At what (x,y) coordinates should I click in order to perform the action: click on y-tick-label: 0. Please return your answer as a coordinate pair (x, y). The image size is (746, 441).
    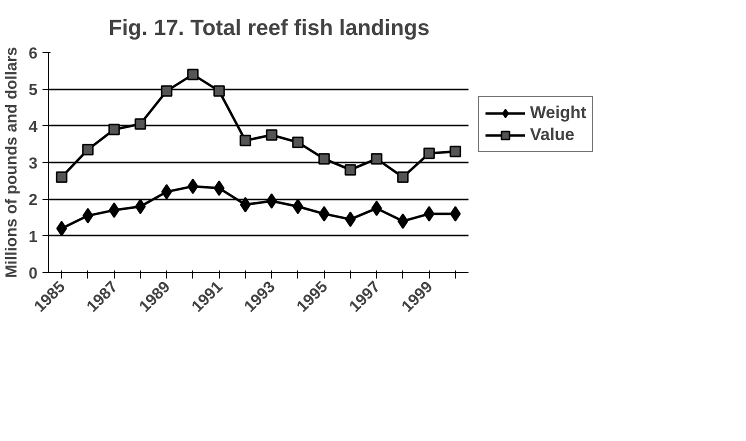
    Looking at the image, I should click on (33, 274).